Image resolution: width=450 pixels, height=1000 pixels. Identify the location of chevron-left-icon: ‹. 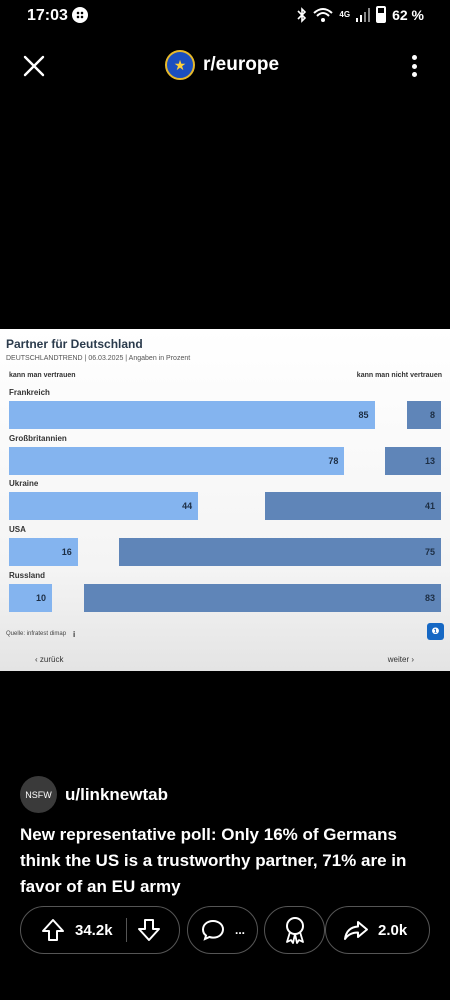
(37, 659).